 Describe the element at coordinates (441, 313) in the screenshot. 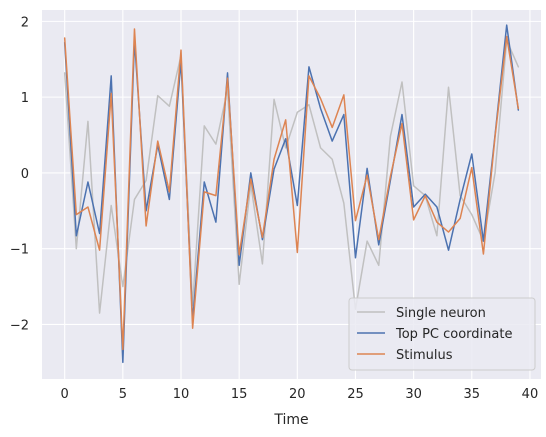

I see `legend-label: Single neuron` at that location.